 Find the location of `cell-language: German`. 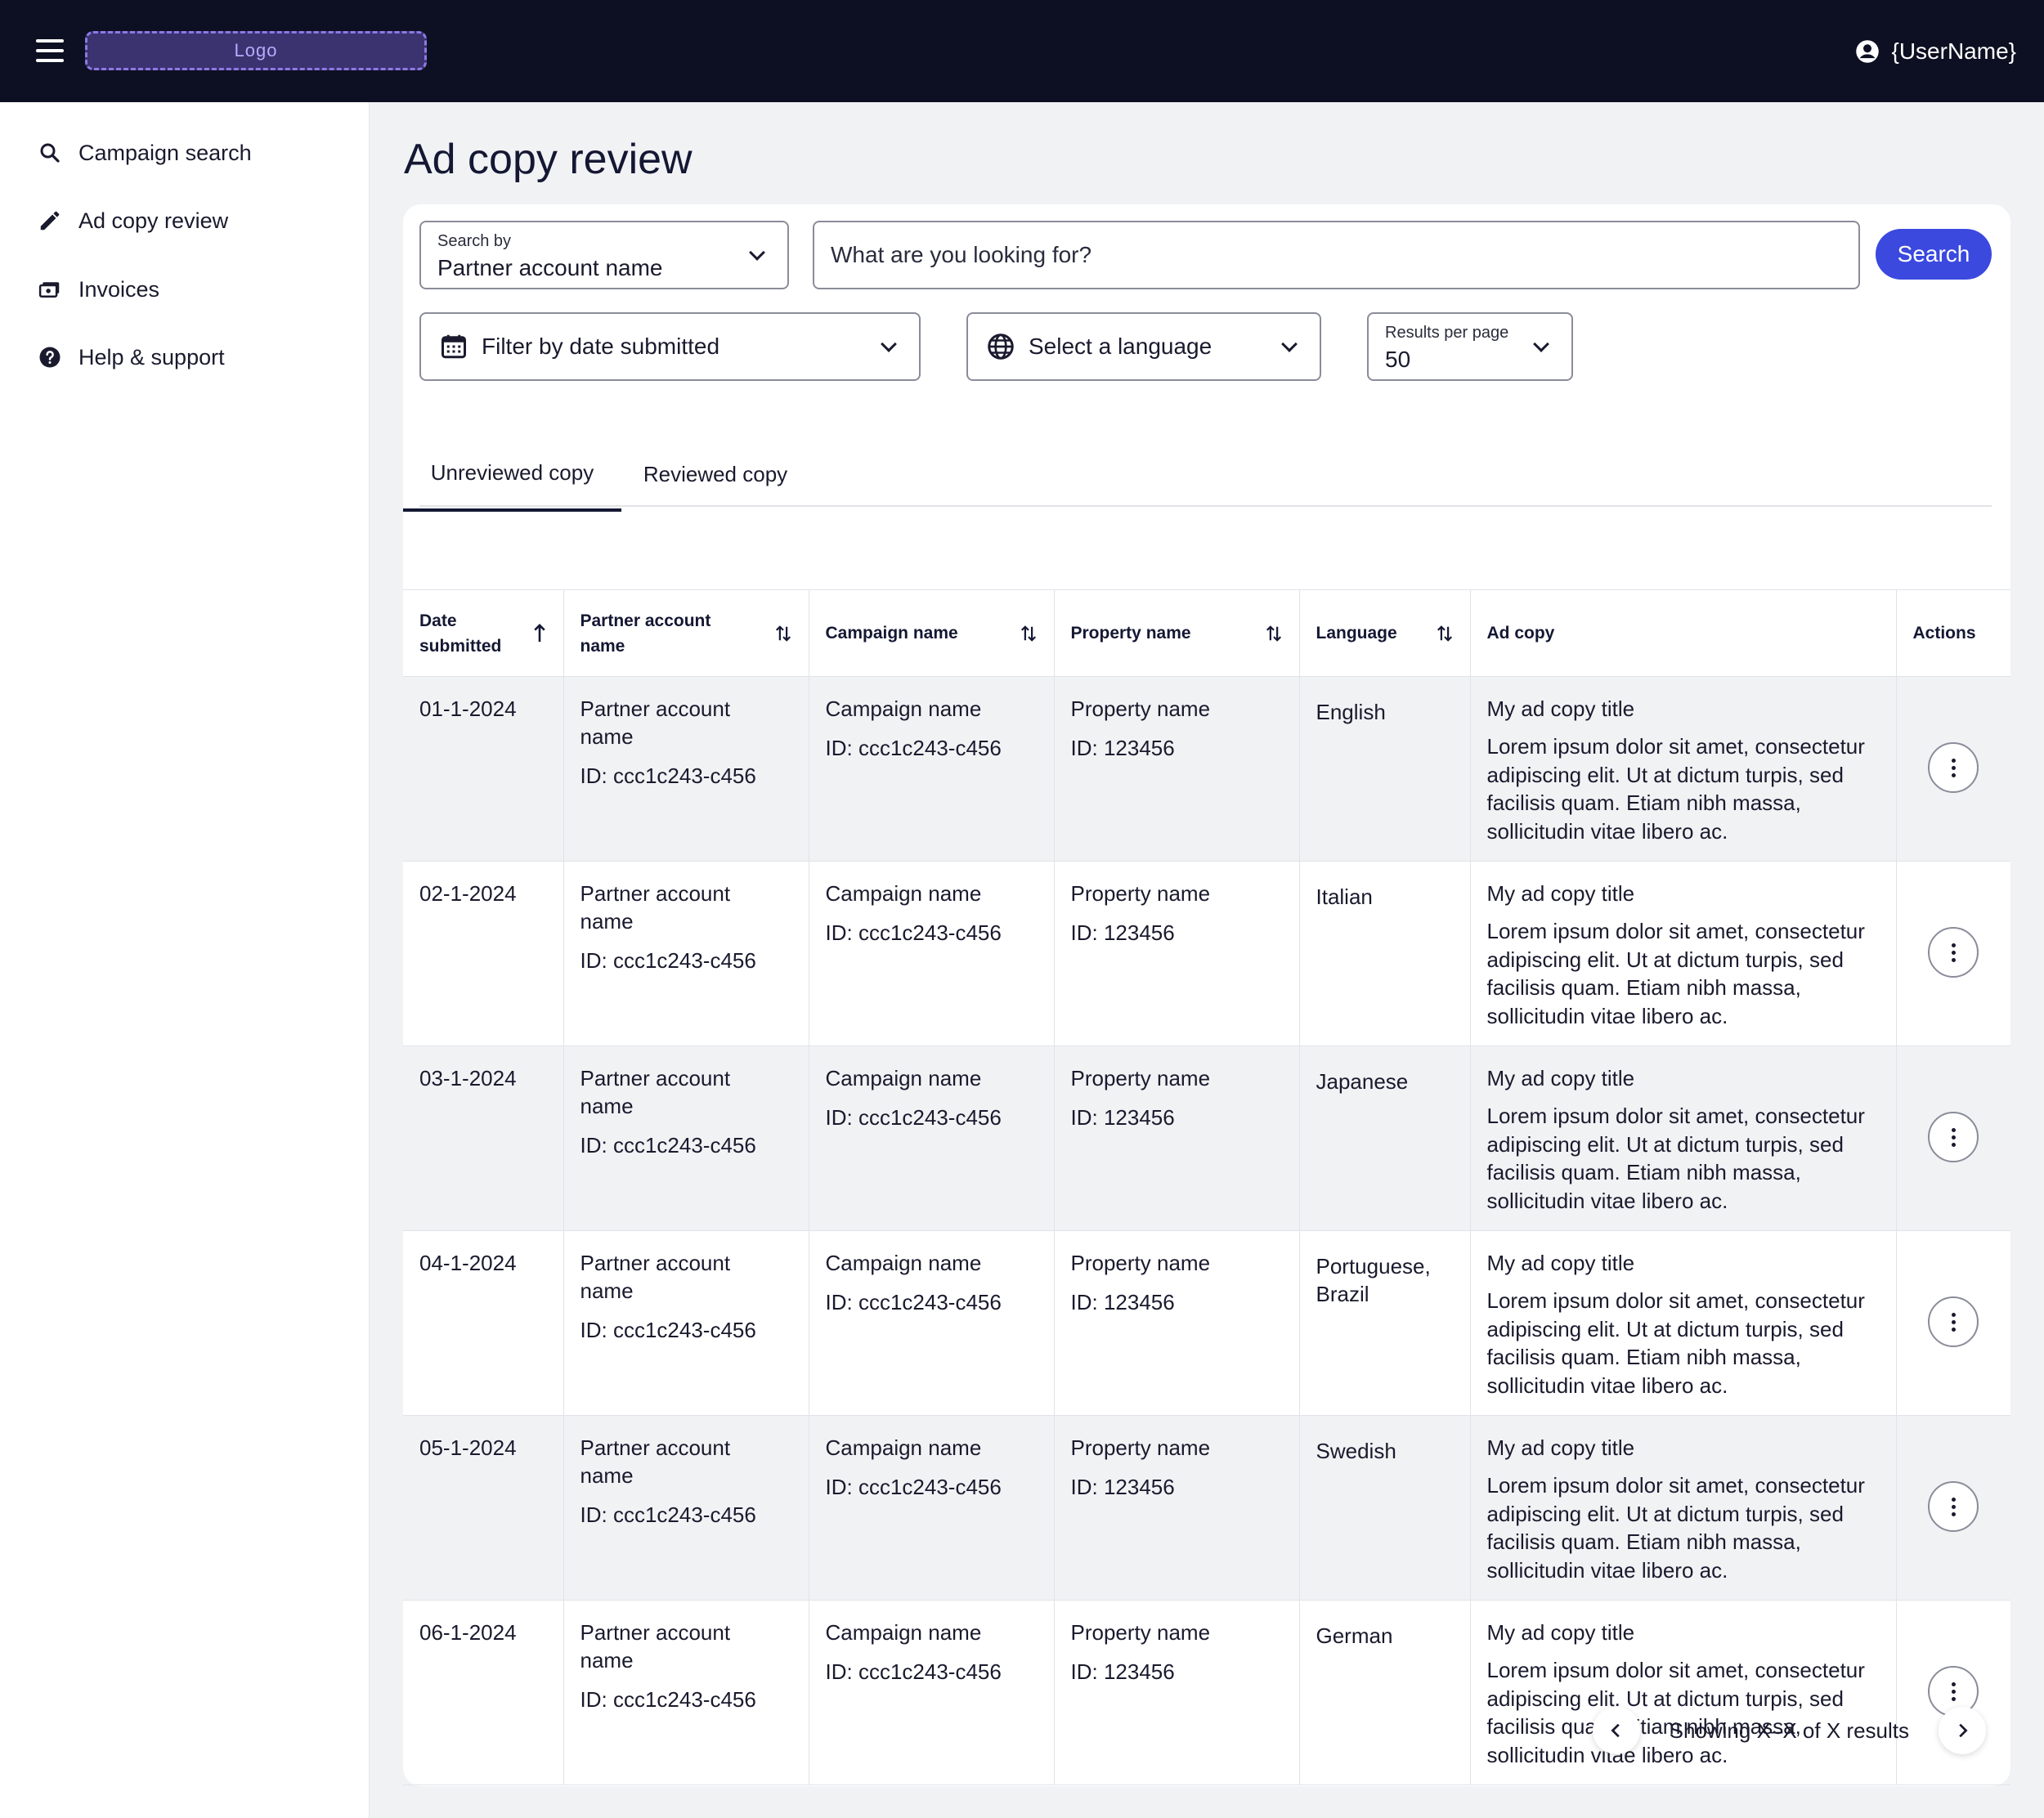

cell-language: German is located at coordinates (1385, 1693).